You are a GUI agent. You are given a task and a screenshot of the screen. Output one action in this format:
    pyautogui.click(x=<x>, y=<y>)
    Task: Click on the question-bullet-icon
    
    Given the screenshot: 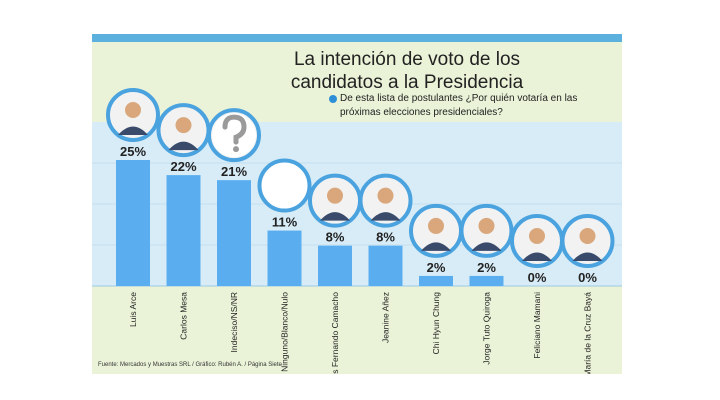 What is the action you would take?
    pyautogui.click(x=333, y=99)
    